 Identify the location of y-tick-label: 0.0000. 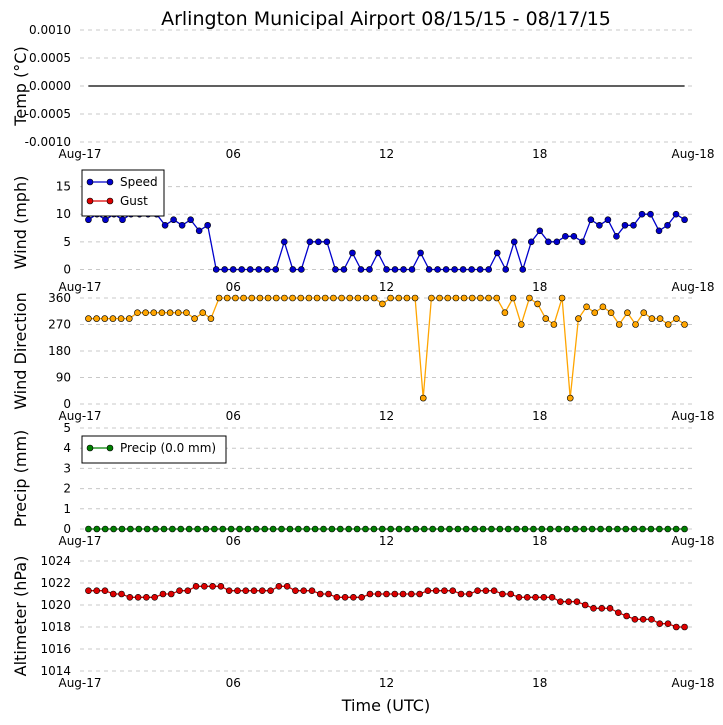
(50, 86).